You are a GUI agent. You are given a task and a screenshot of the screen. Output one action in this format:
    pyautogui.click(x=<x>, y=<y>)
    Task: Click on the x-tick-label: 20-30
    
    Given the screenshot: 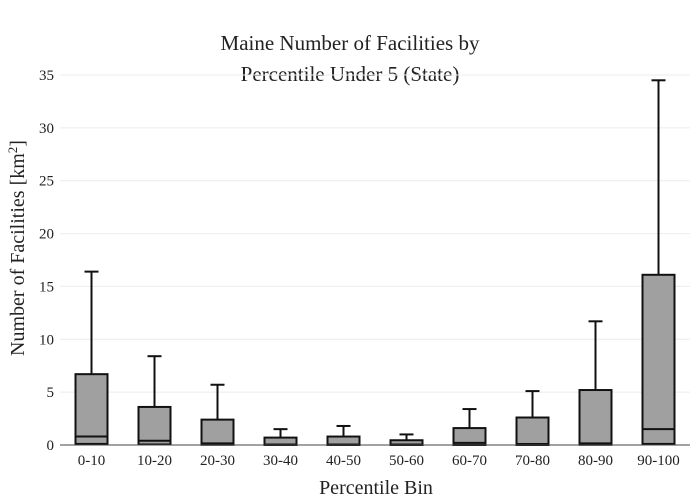 What is the action you would take?
    pyautogui.click(x=217, y=461)
    